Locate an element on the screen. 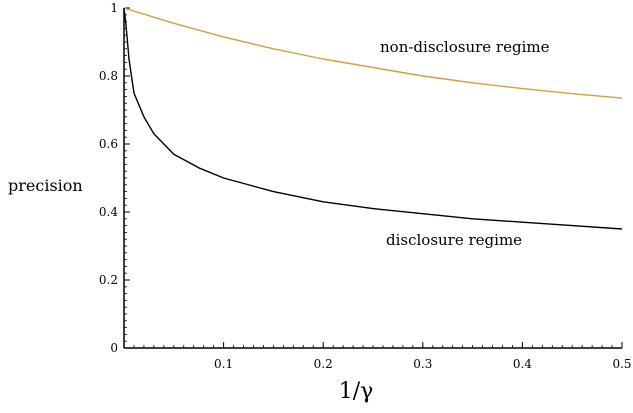 Image resolution: width=633 pixels, height=413 pixels. y-tick-label: 0.6 is located at coordinates (108, 144).